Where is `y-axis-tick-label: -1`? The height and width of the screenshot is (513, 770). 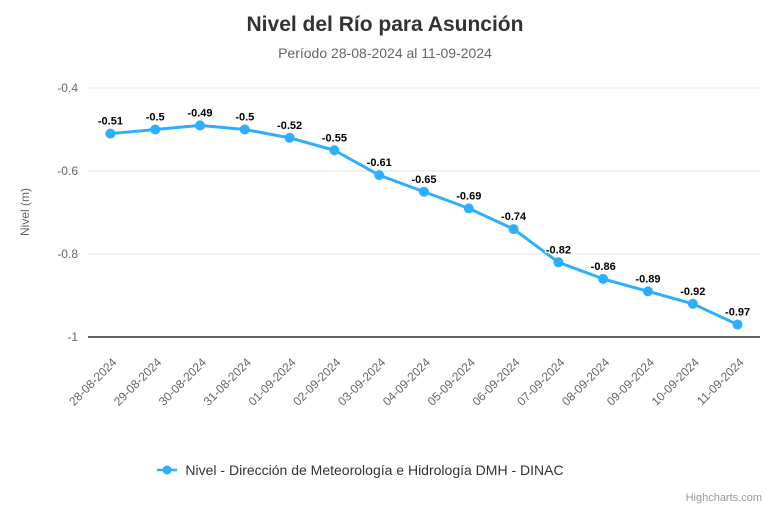
y-axis-tick-label: -1 is located at coordinates (72, 337).